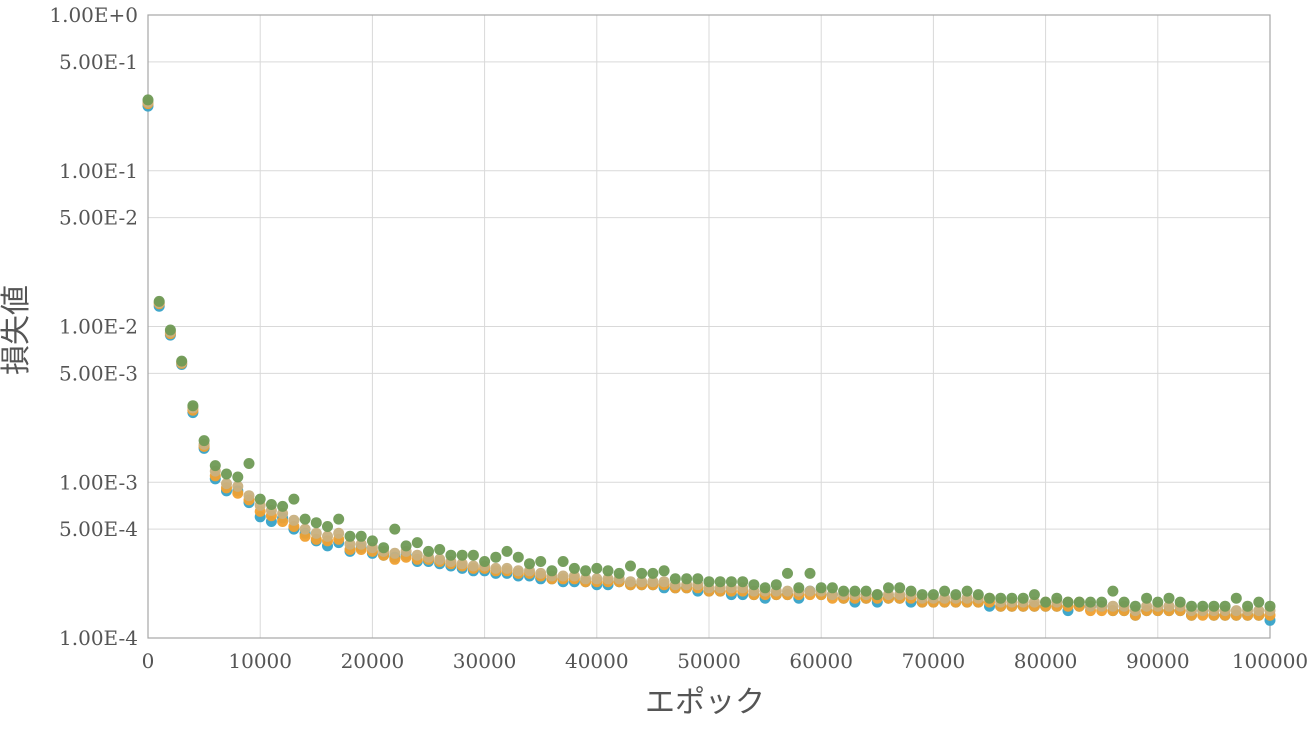  I want to click on y-tick-label: 1.00E+0, so click(93, 15).